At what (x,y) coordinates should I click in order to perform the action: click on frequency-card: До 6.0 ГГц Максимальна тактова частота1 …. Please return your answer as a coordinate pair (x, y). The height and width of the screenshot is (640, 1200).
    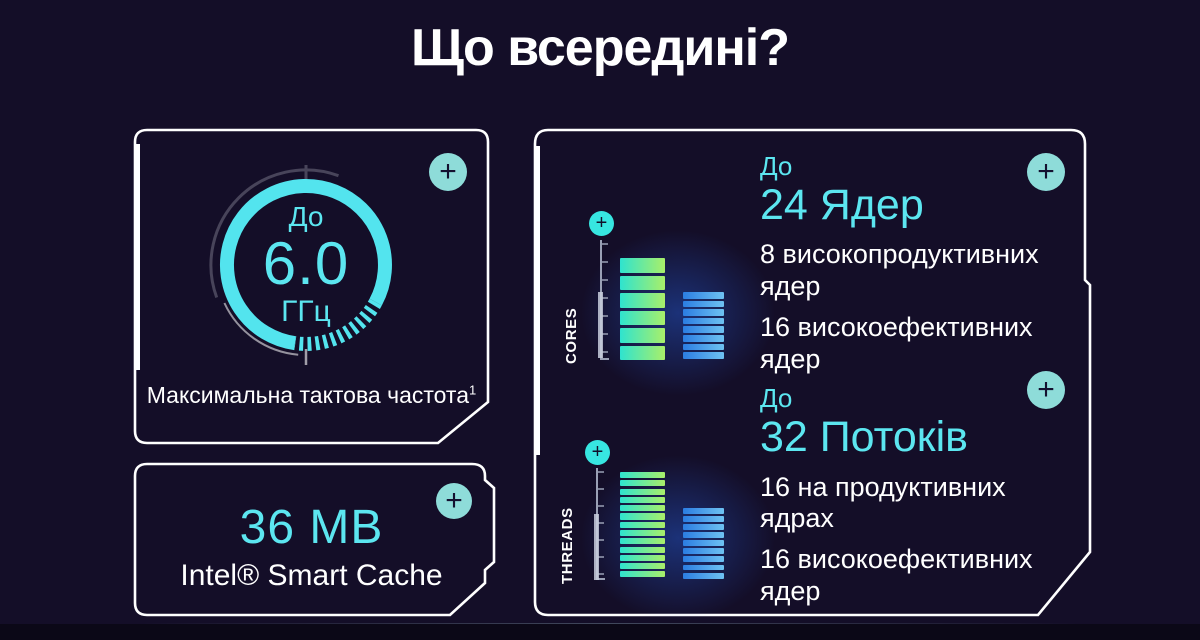
    Looking at the image, I should click on (311, 286).